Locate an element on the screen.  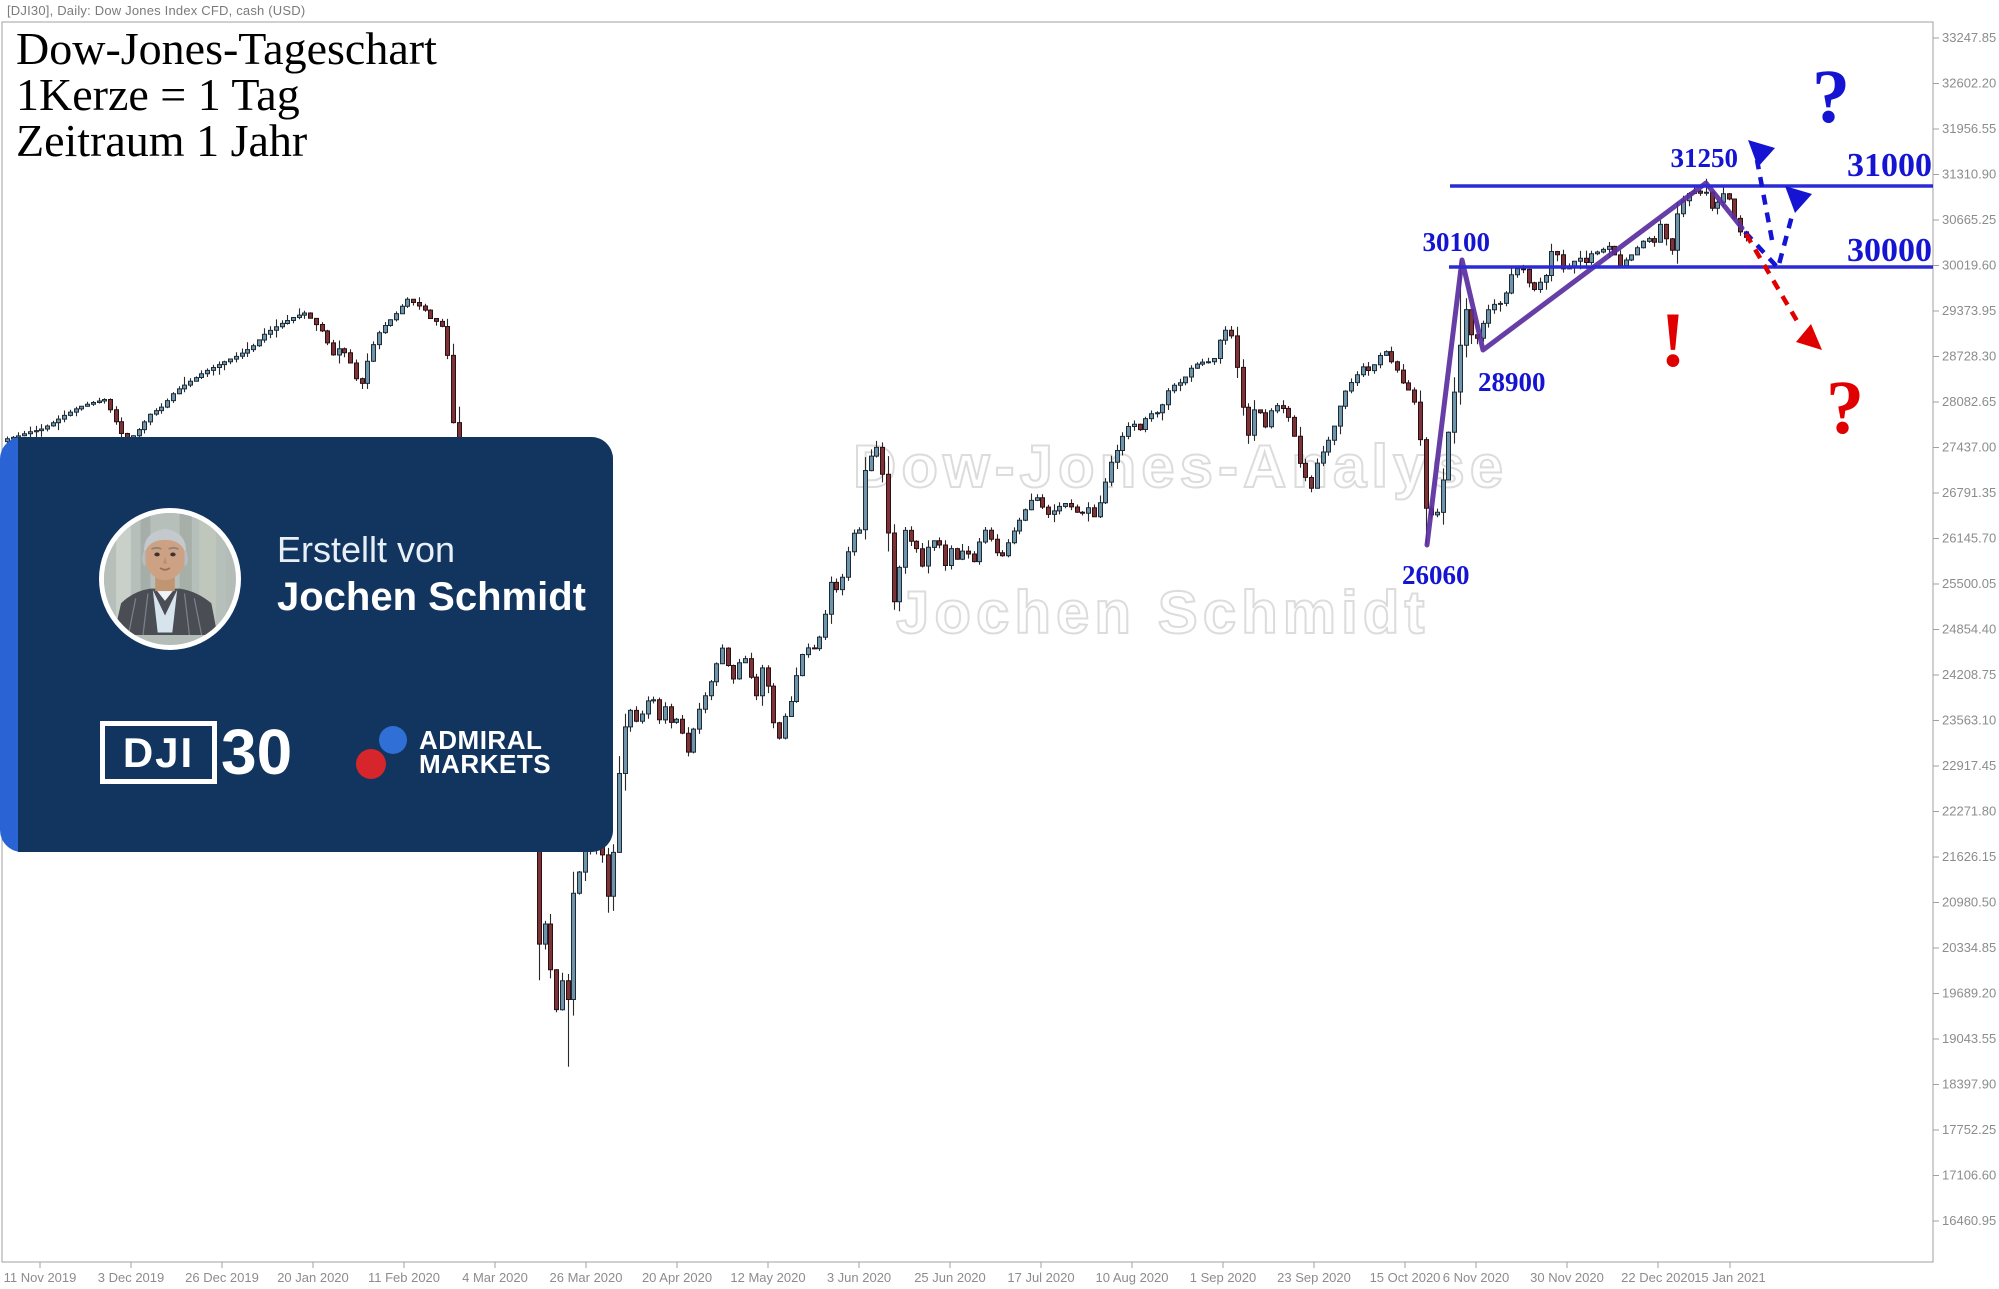
watermark-analysis: Dow-Jones-Analyse is located at coordinates (1180, 466).